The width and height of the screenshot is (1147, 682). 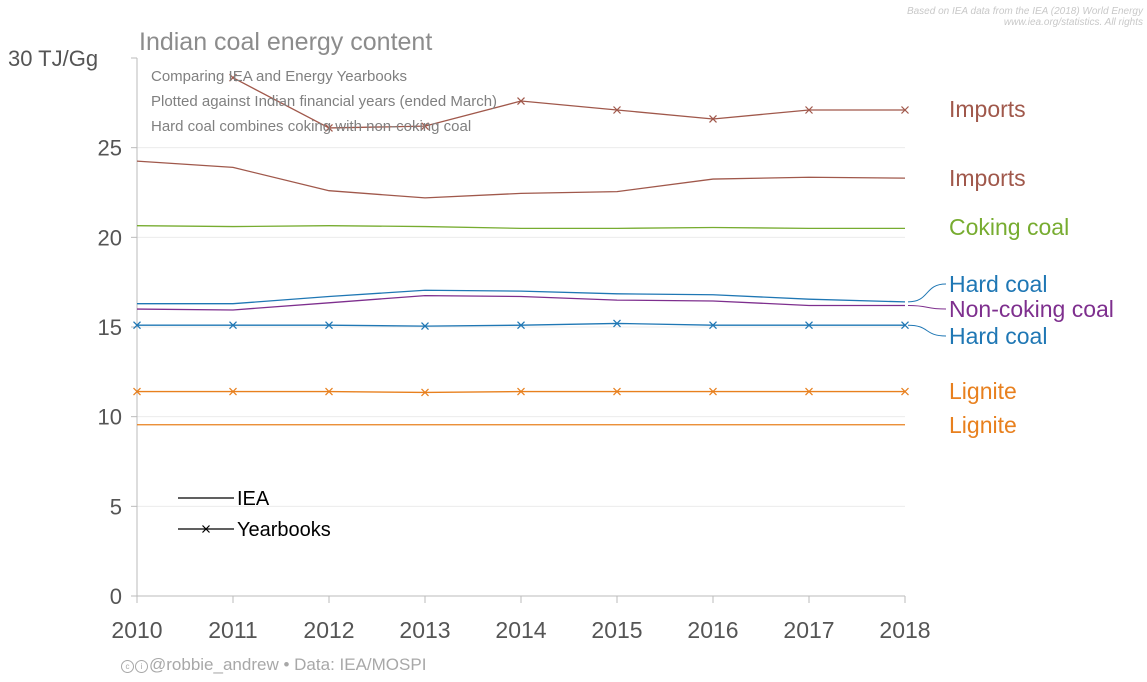 What do you see at coordinates (127, 666) in the screenshot?
I see `cc-license-icon: c` at bounding box center [127, 666].